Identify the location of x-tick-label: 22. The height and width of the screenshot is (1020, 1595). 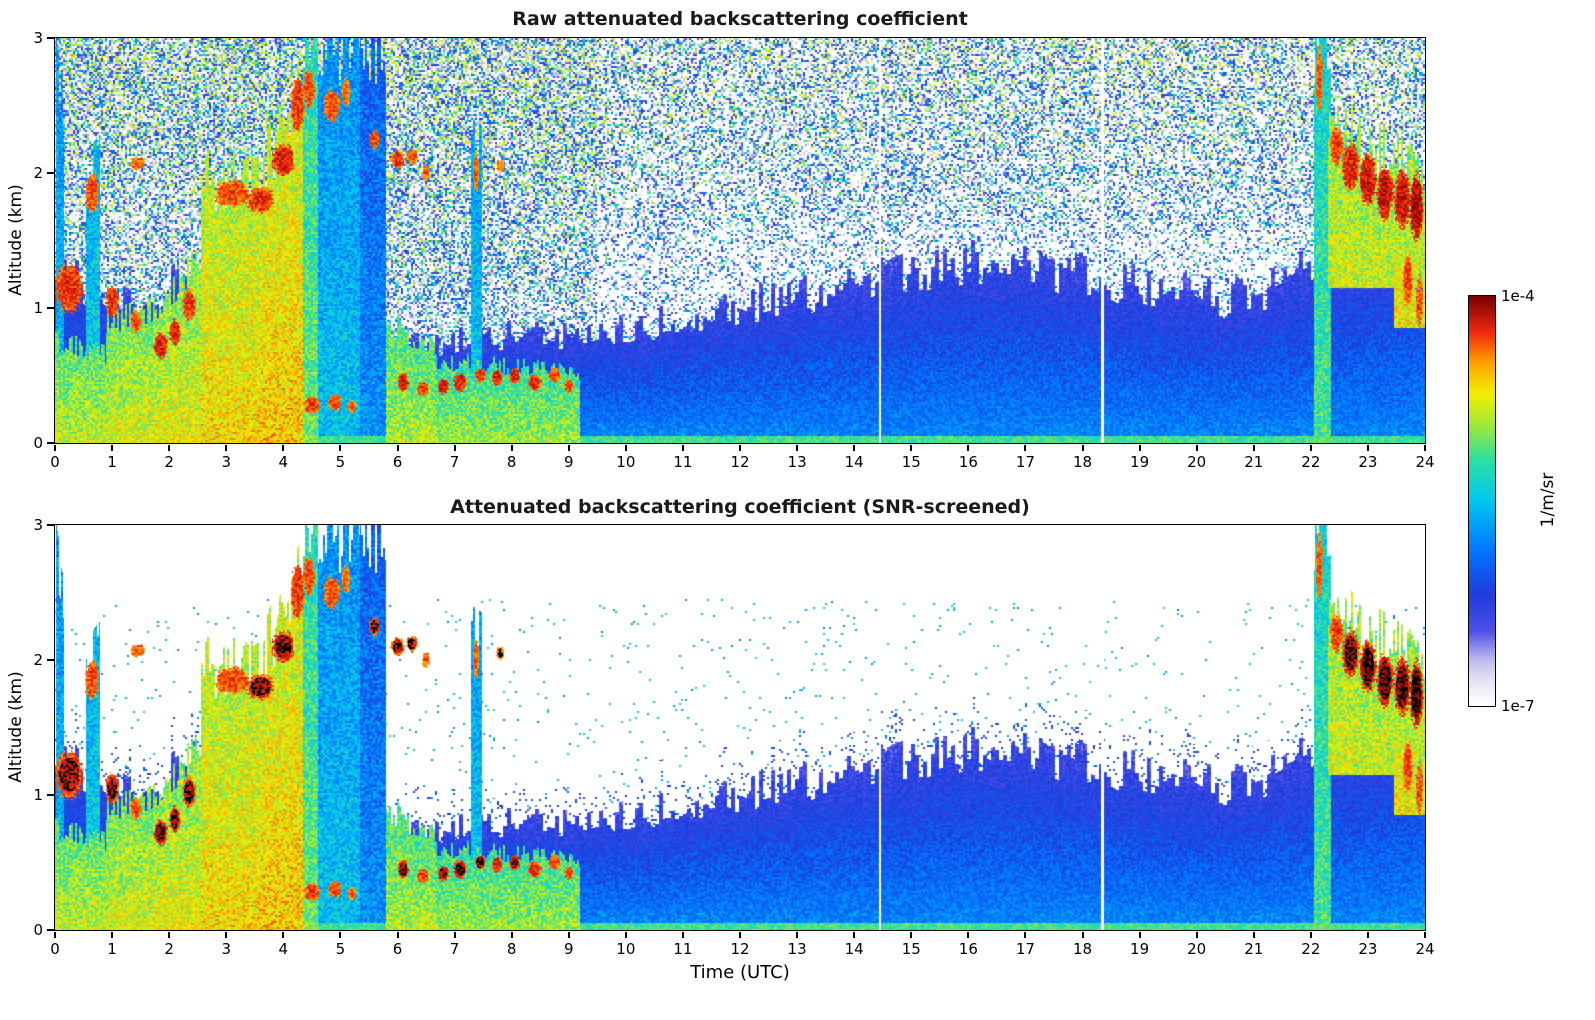
(1311, 949).